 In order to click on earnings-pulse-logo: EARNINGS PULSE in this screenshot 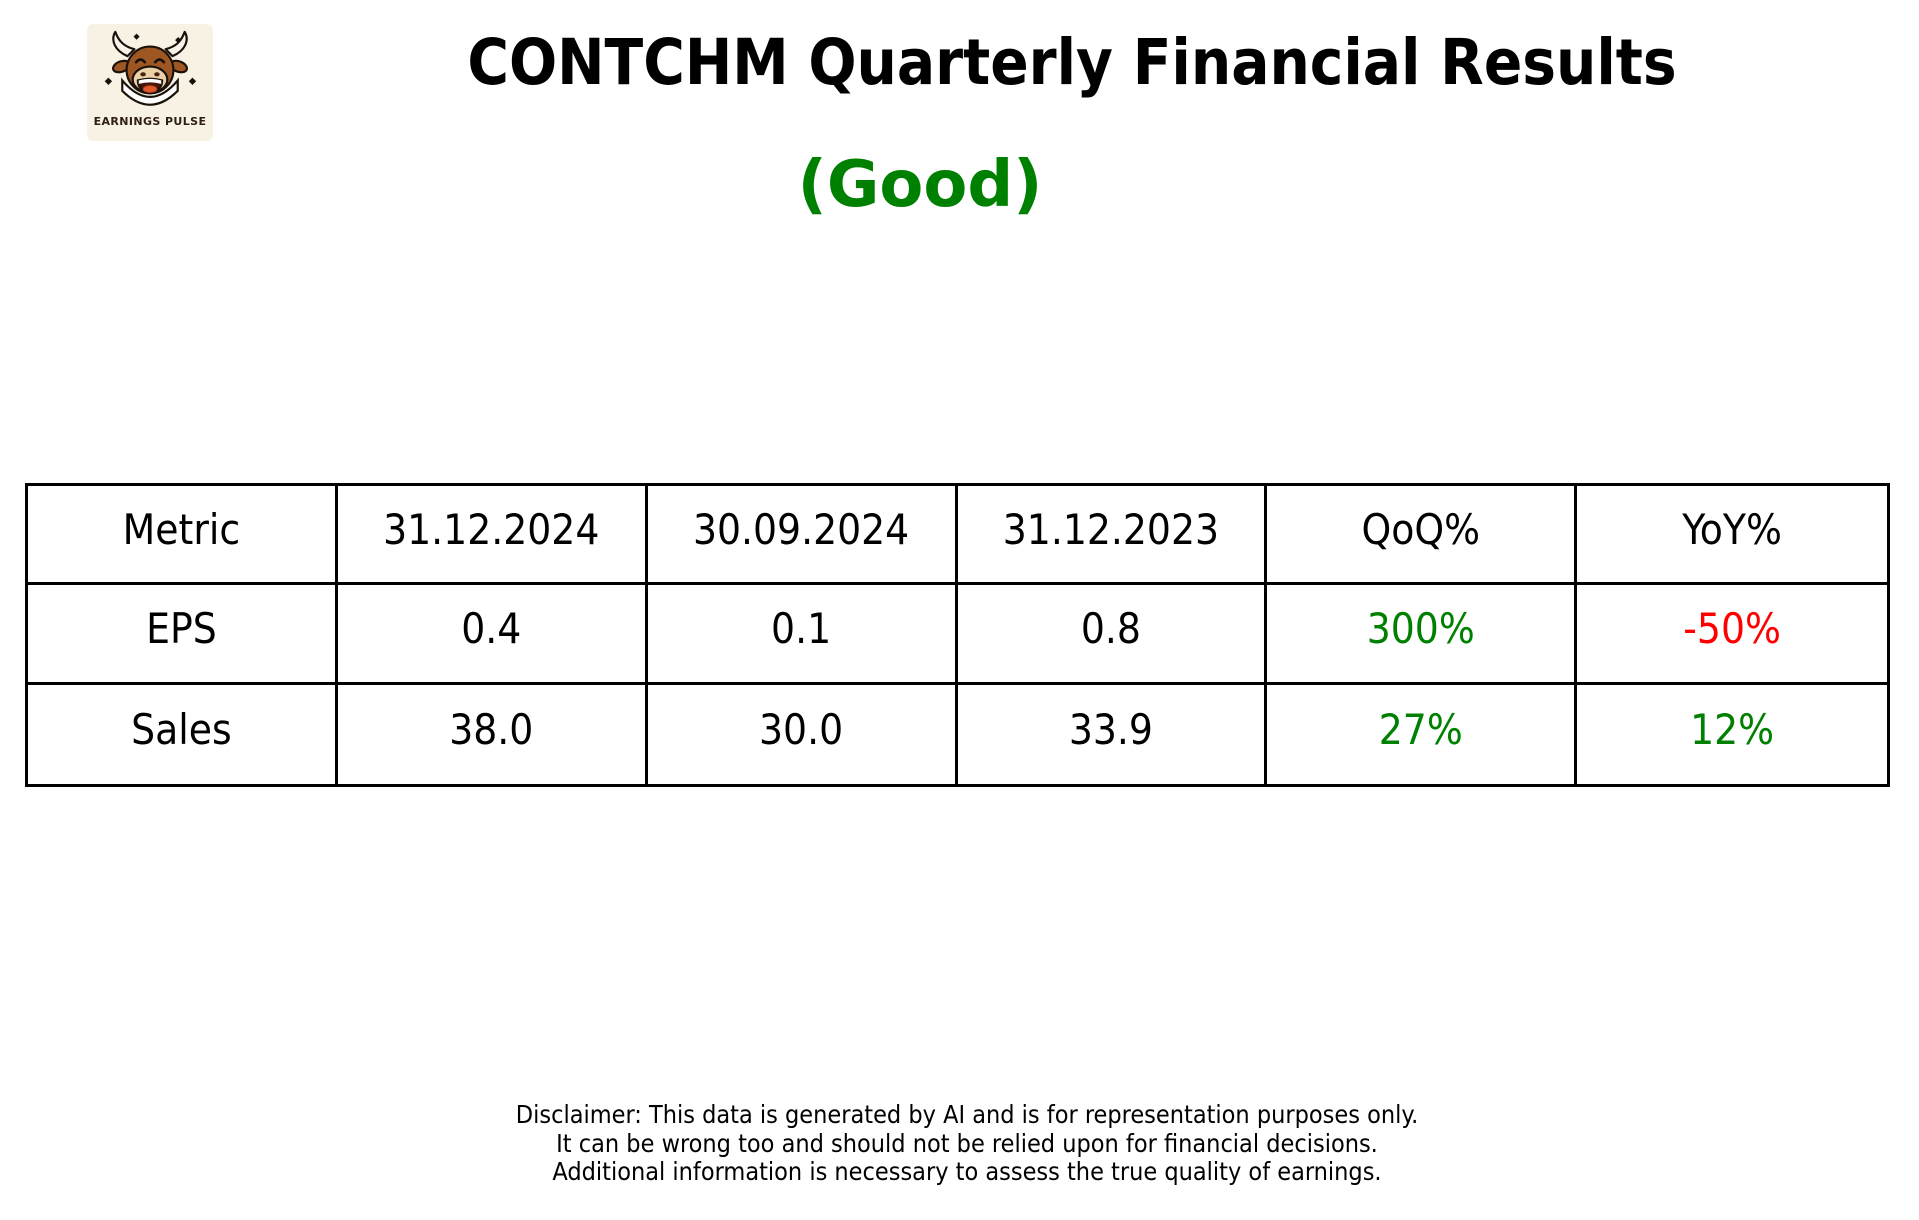, I will do `click(150, 82)`.